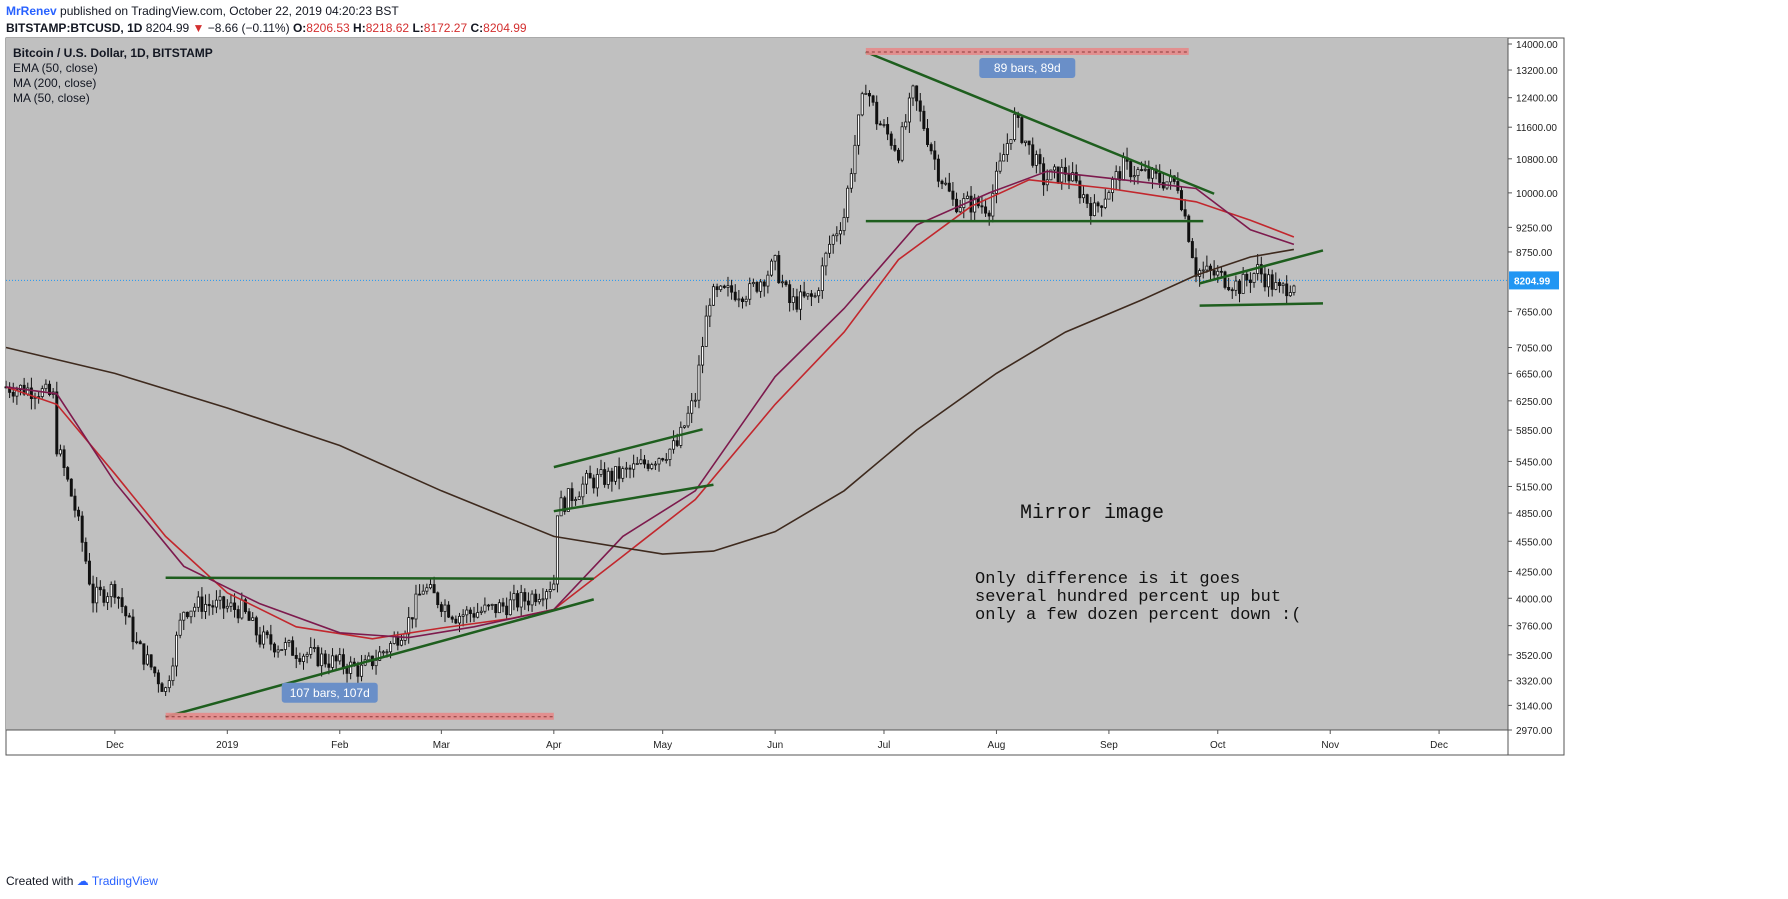 Image resolution: width=1788 pixels, height=899 pixels. I want to click on close-label: C:, so click(477, 28).